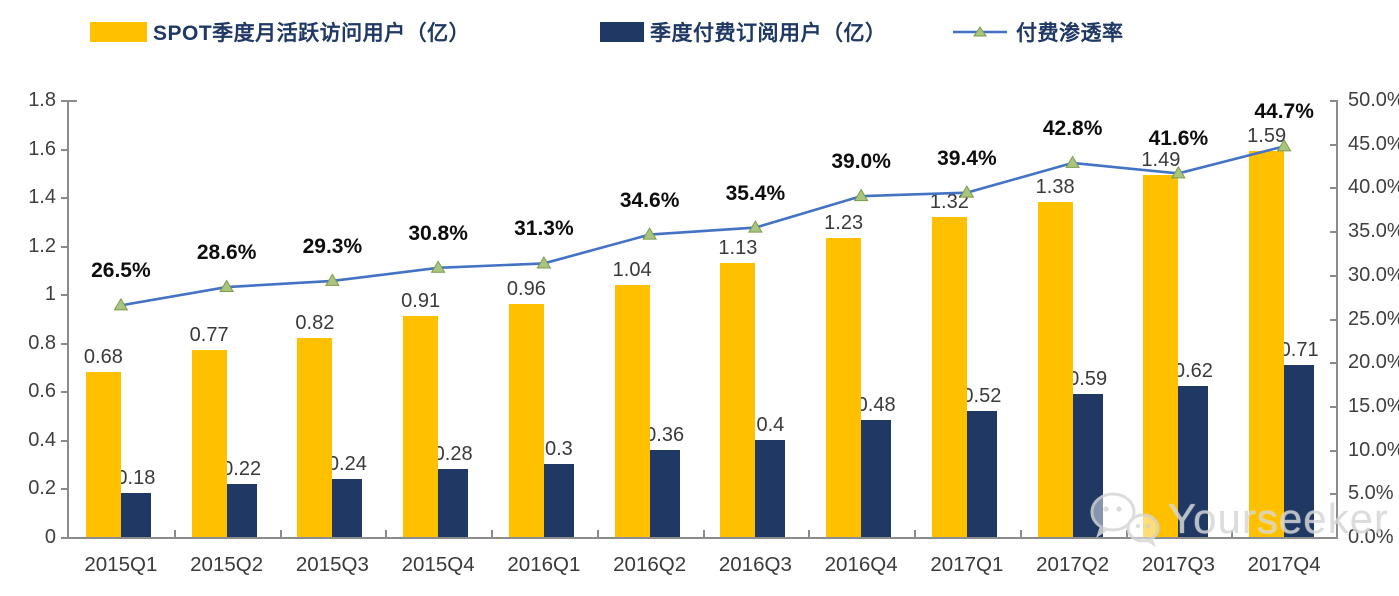 The height and width of the screenshot is (596, 1399). Describe the element at coordinates (312, 33) in the screenshot. I see `legend-label-mau: SPOT季度月活跃访问用户（亿）` at that location.